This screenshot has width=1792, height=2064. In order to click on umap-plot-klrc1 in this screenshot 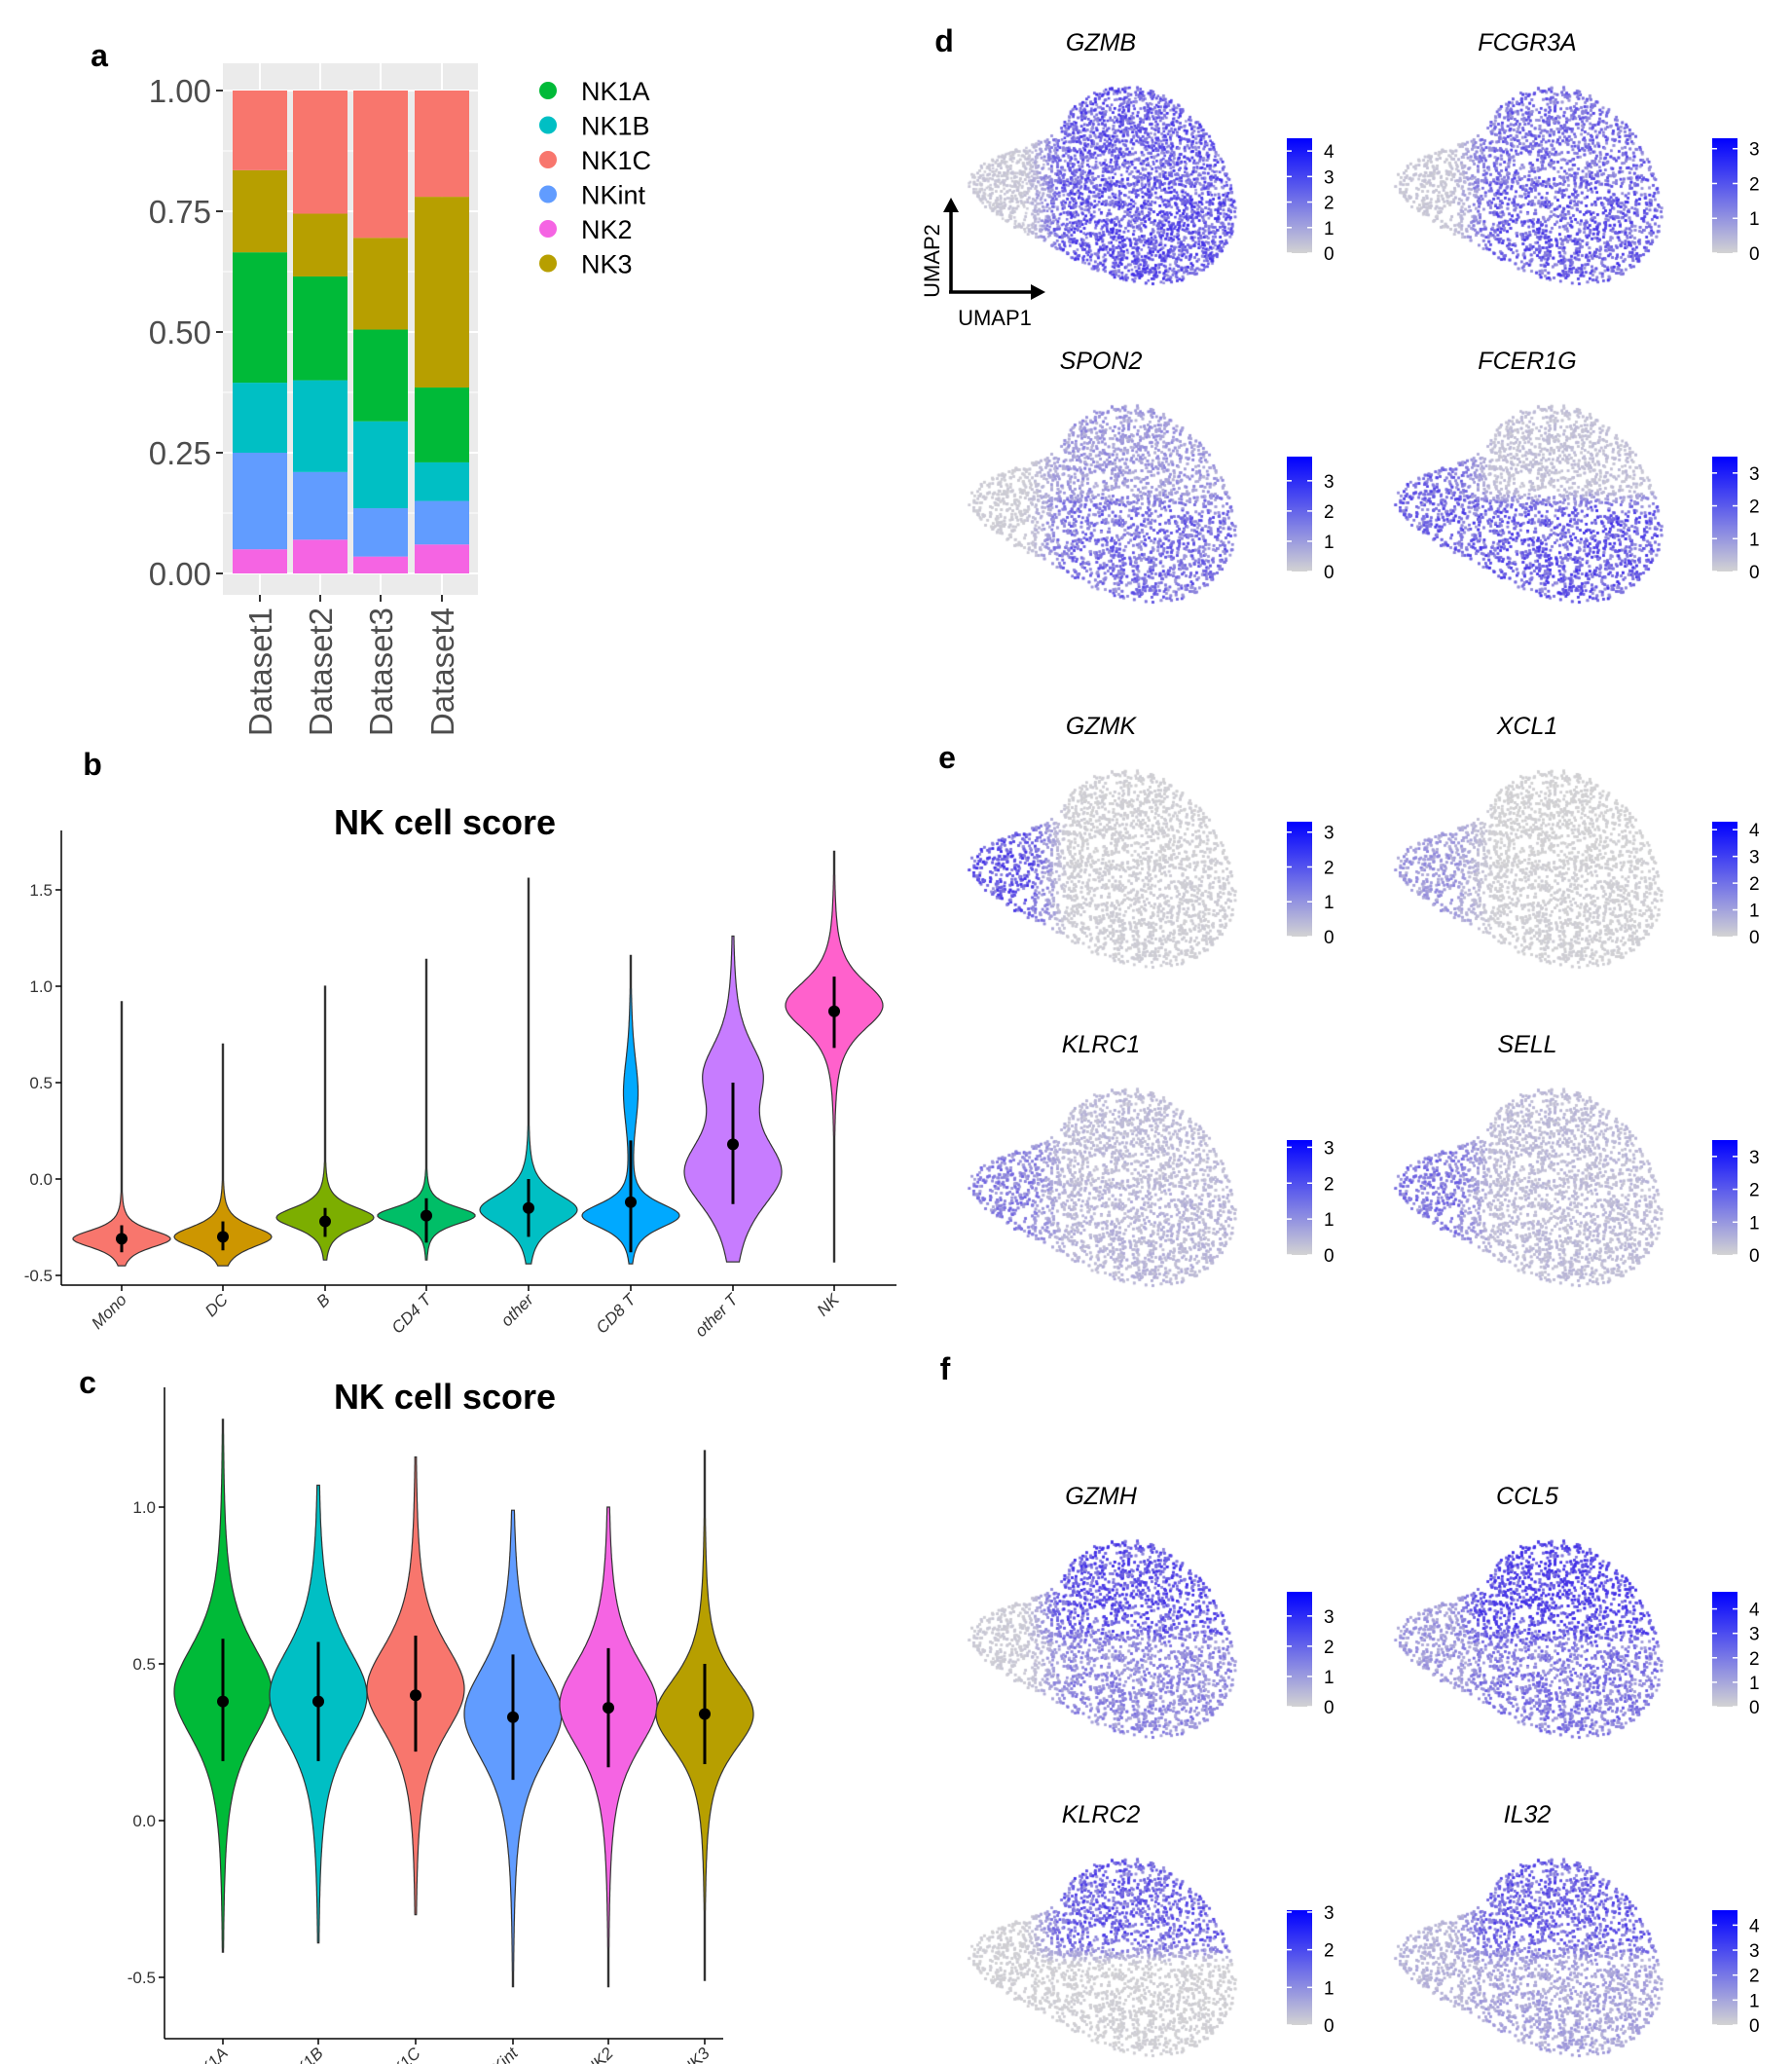, I will do `click(1100, 1187)`.